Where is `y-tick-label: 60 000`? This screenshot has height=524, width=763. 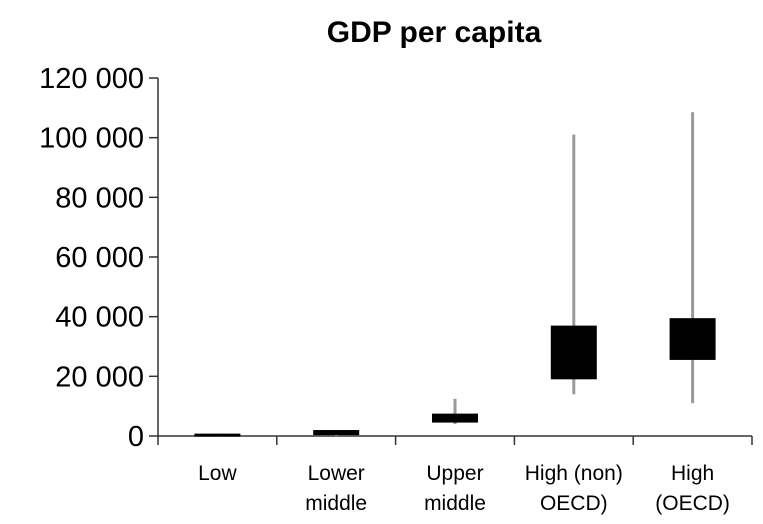
y-tick-label: 60 000 is located at coordinates (99, 258).